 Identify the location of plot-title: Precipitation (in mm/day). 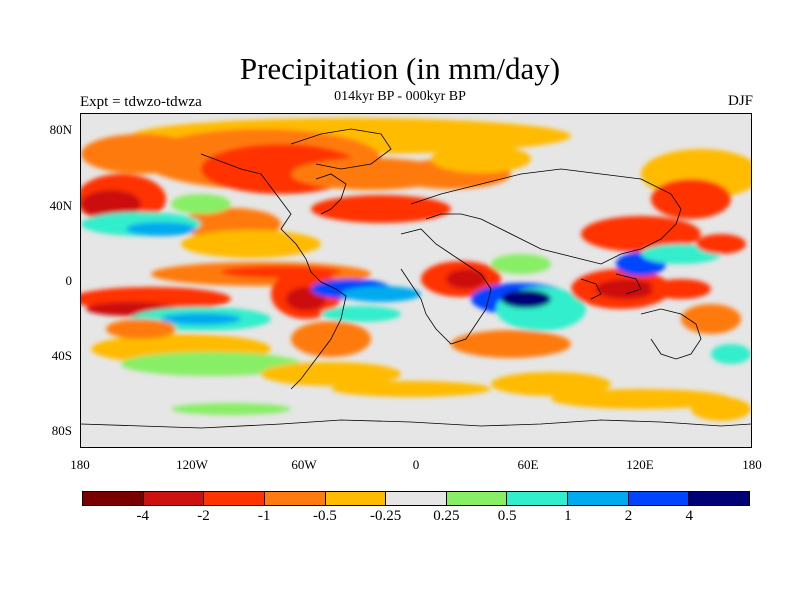
(400, 68).